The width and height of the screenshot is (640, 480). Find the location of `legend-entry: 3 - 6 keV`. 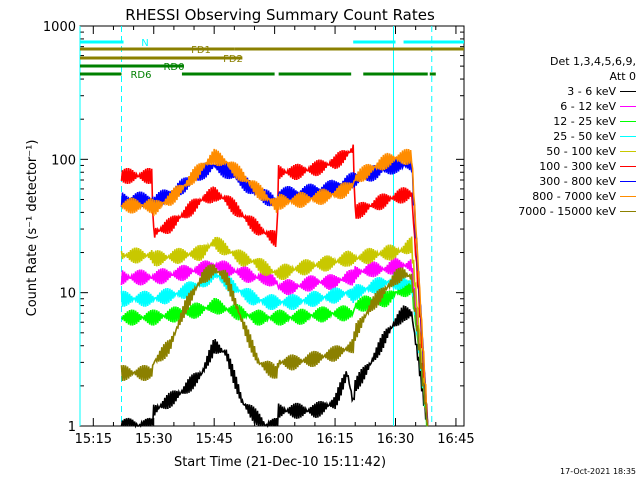

legend-entry: 3 - 6 keV is located at coordinates (577, 91).